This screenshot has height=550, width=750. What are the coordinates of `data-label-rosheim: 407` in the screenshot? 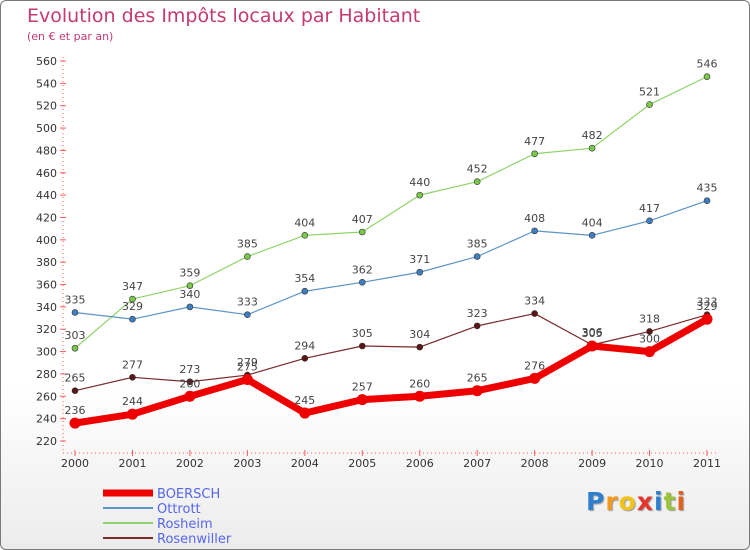 It's located at (362, 219).